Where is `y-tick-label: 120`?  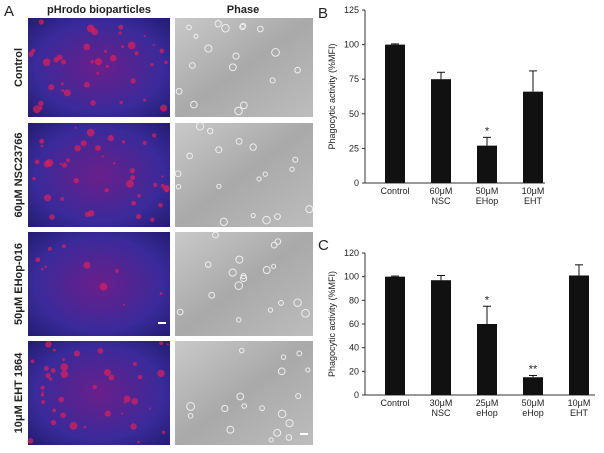
y-tick-label: 120 is located at coordinates (351, 253).